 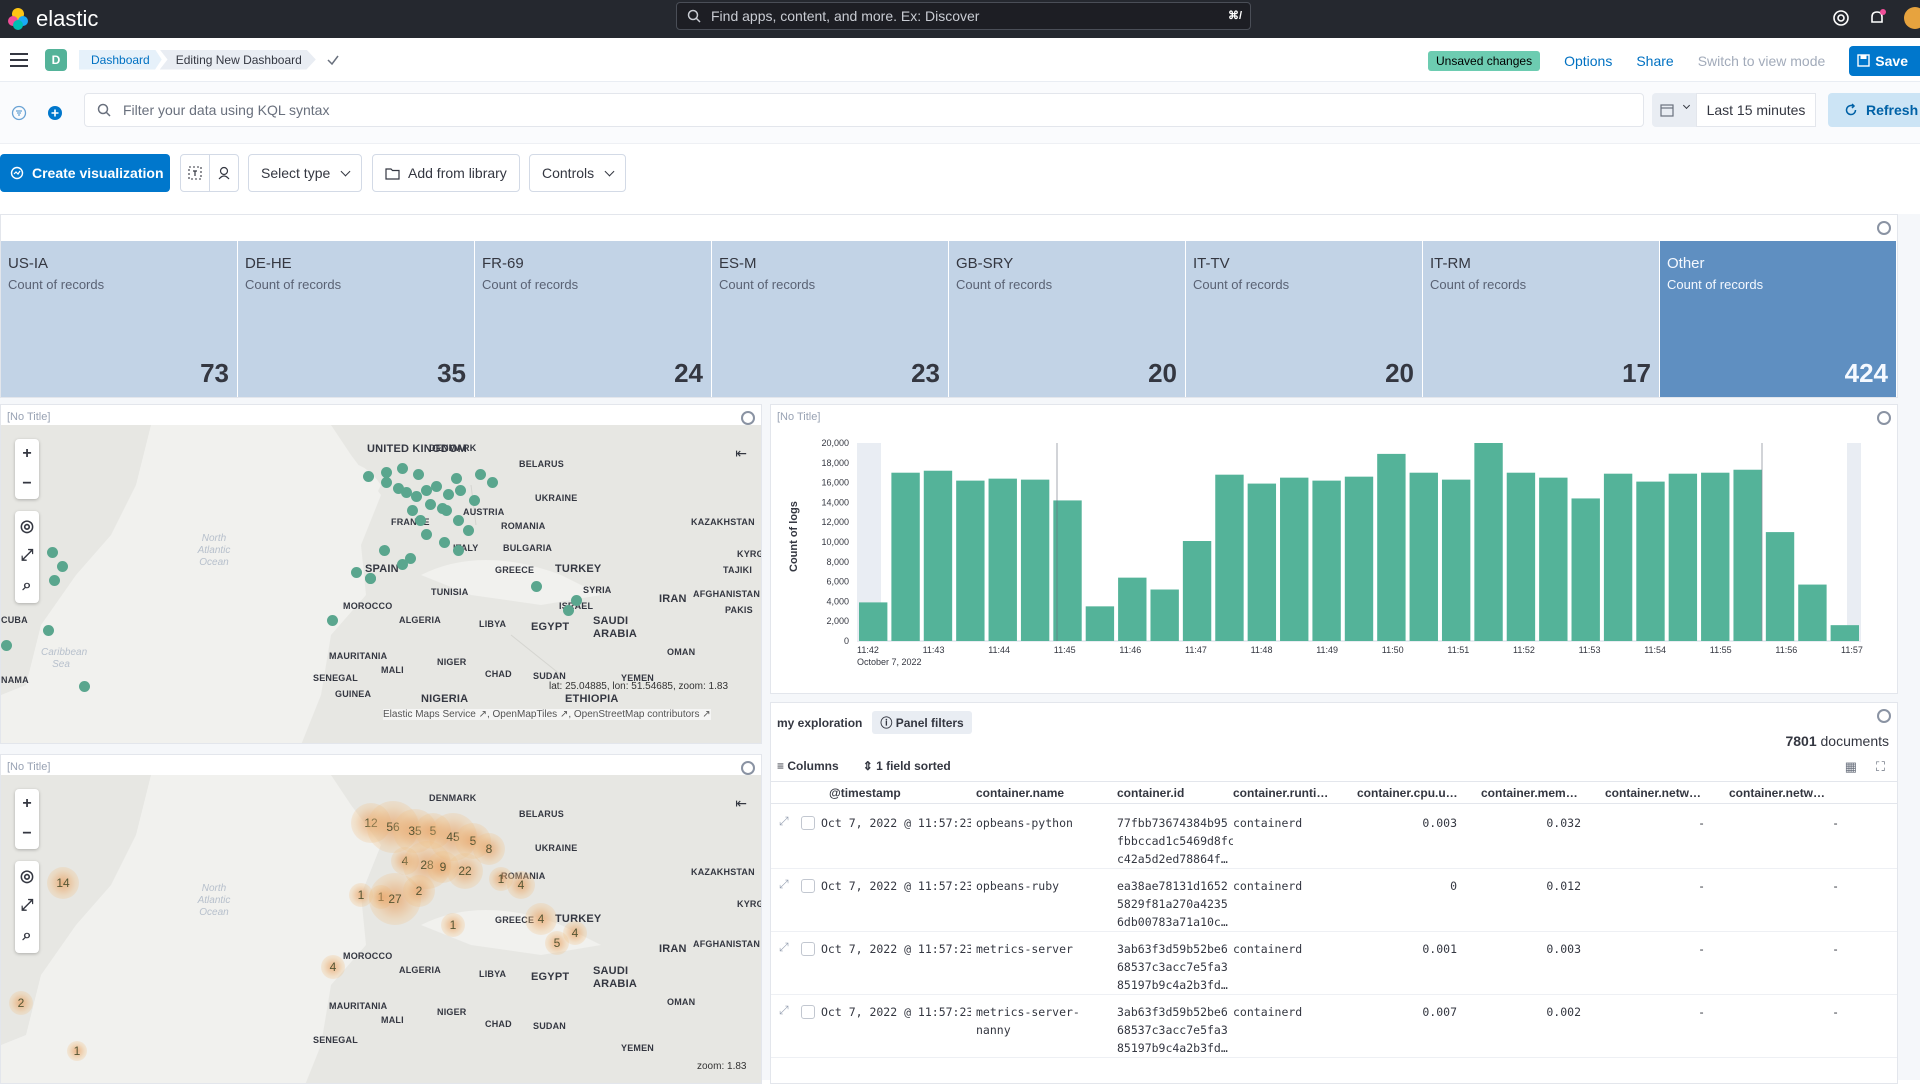 I want to click on elastic-logo: elastic, so click(x=52, y=19).